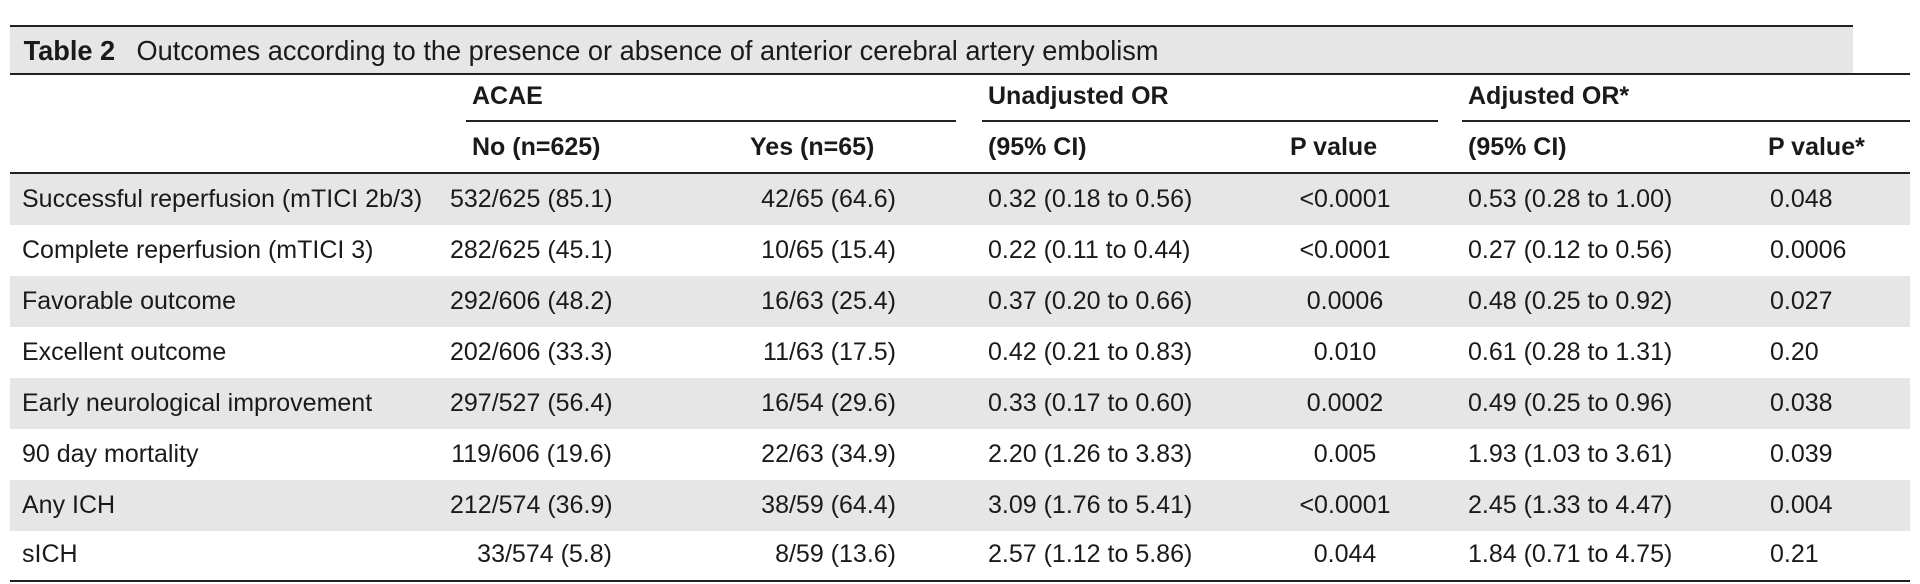  Describe the element at coordinates (69, 50) in the screenshot. I see `table-label: Table 2` at that location.